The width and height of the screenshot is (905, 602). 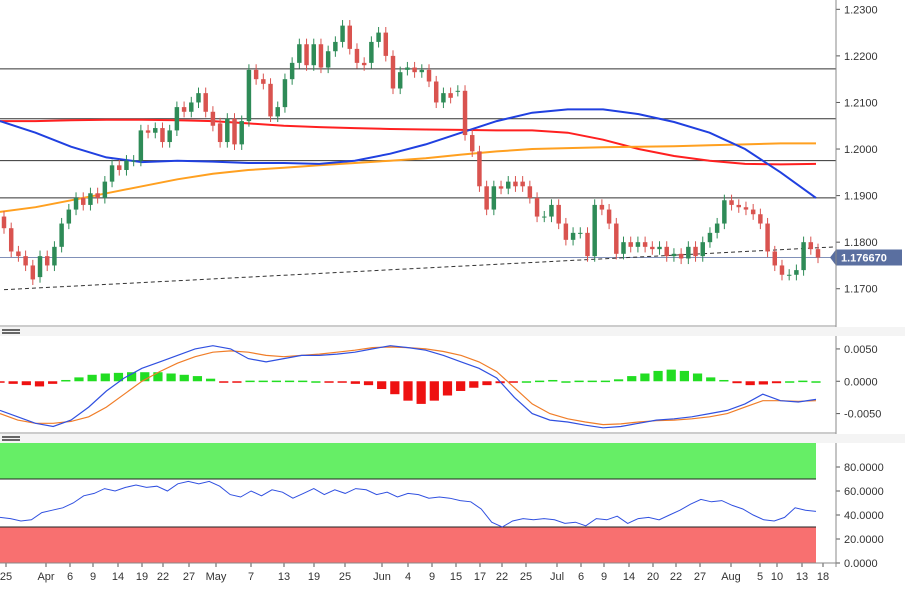 What do you see at coordinates (408, 504) in the screenshot?
I see `rsi-line` at bounding box center [408, 504].